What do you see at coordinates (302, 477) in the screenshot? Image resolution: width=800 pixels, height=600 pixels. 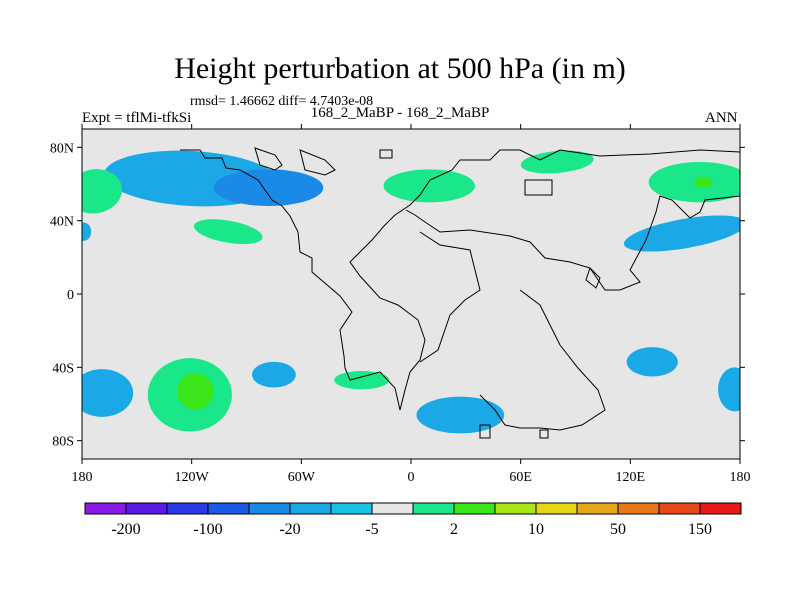 I see `lon-tick-label: 60W` at bounding box center [302, 477].